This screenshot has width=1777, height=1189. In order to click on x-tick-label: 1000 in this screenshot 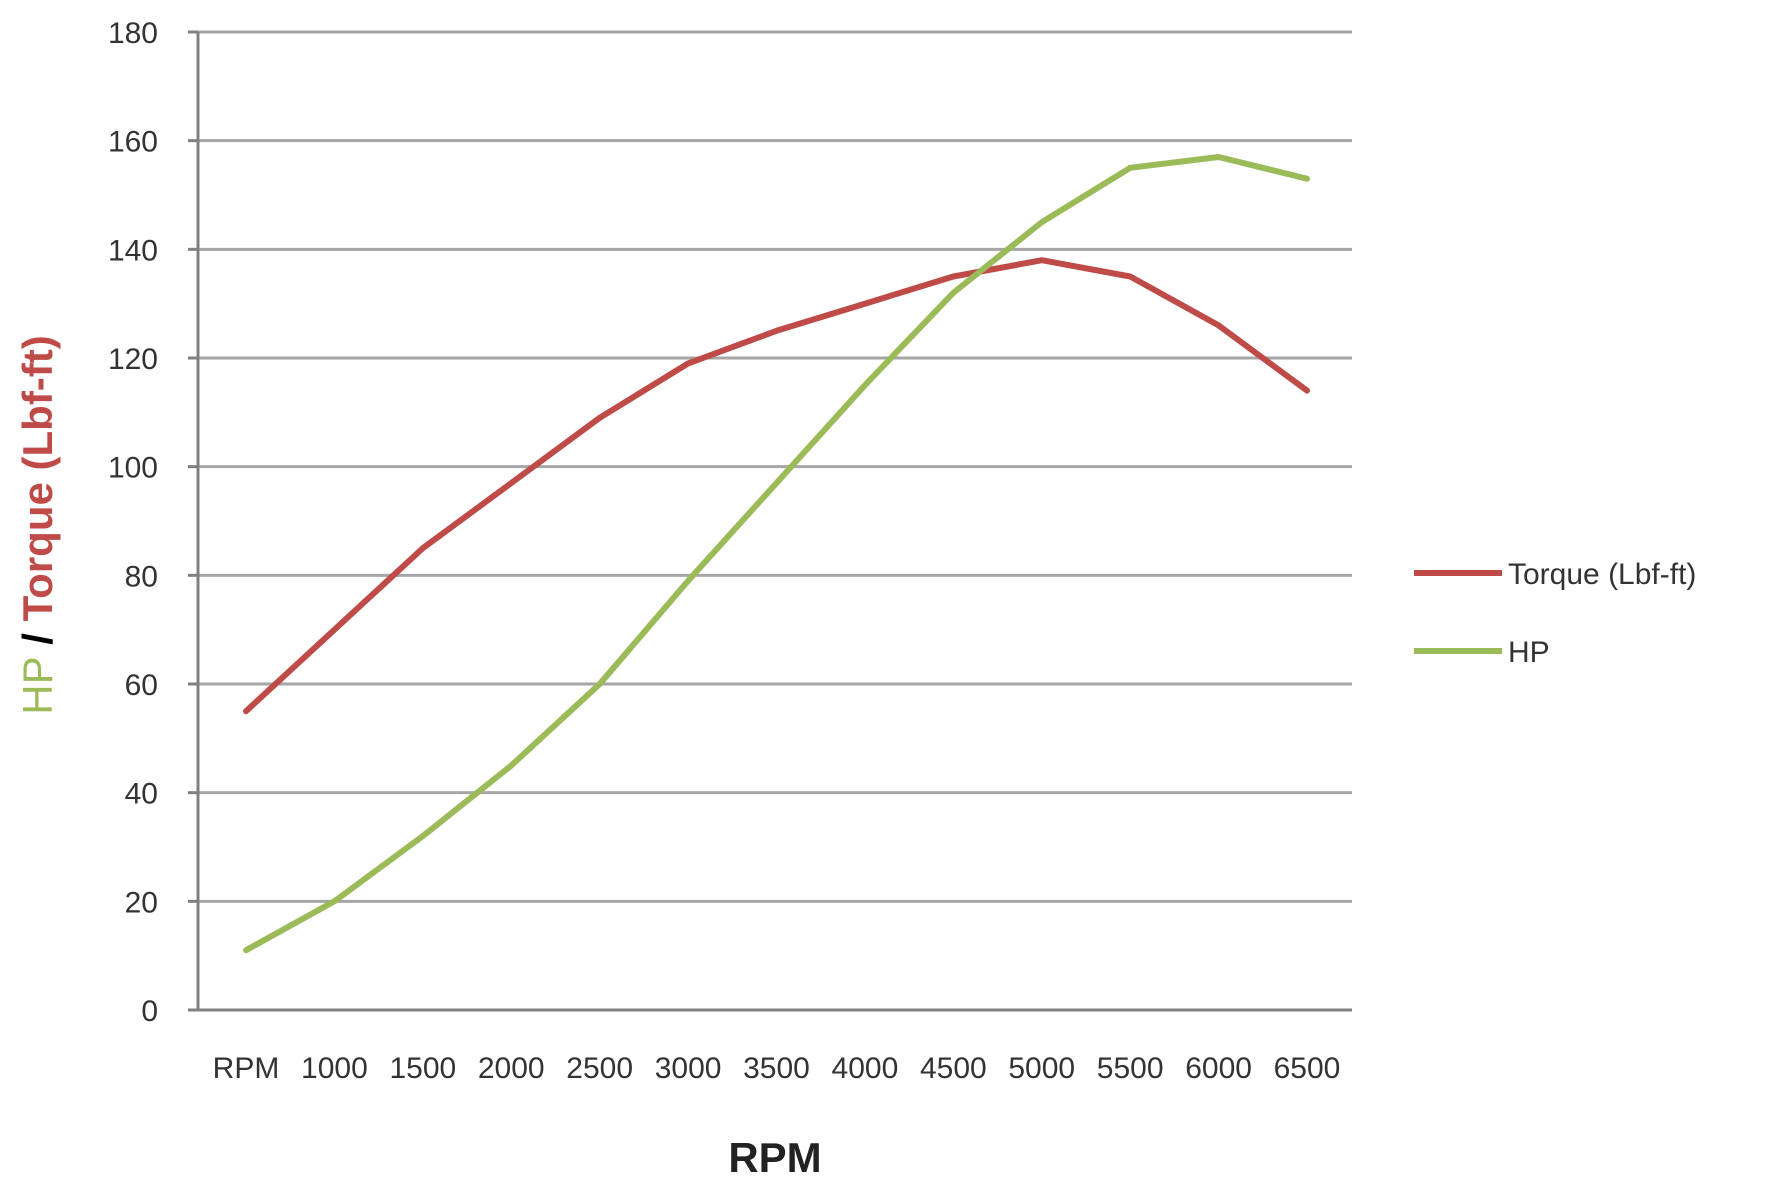, I will do `click(334, 1068)`.